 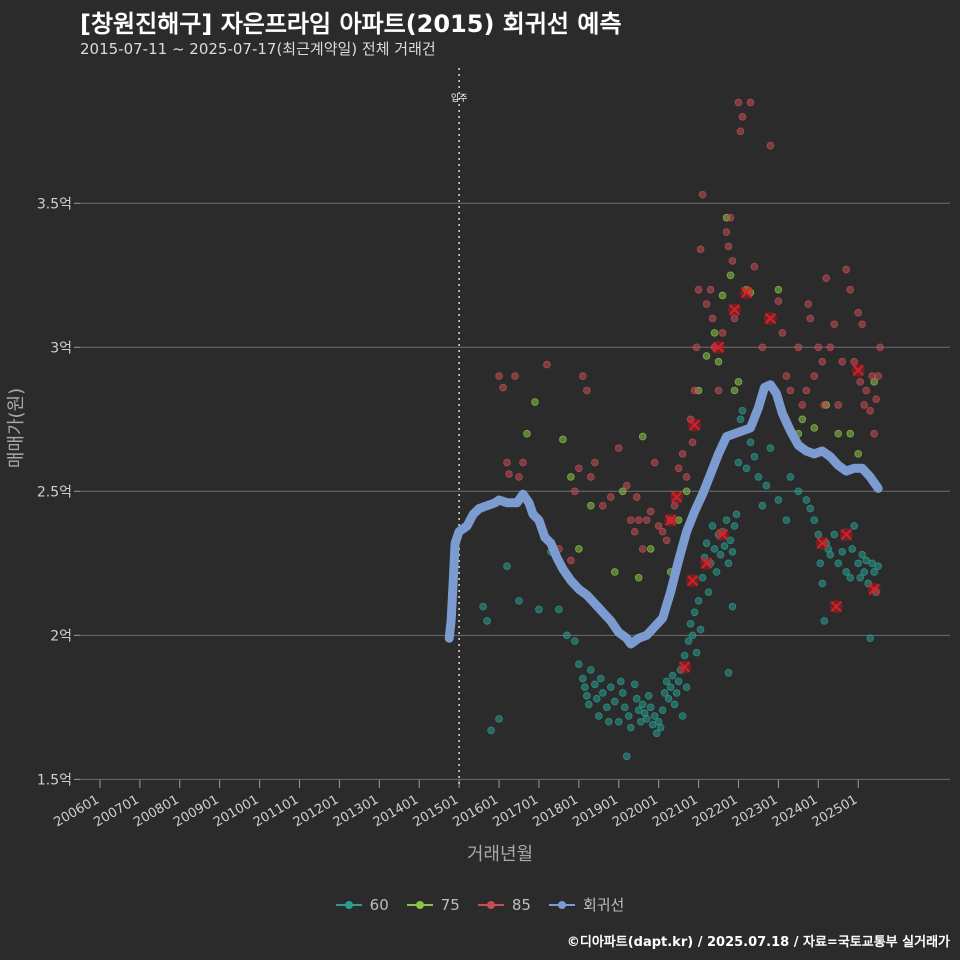 I want to click on chart-title: [창원진해구] 자은프라임 아파트(2015) 회귀선 예측, so click(x=351, y=24).